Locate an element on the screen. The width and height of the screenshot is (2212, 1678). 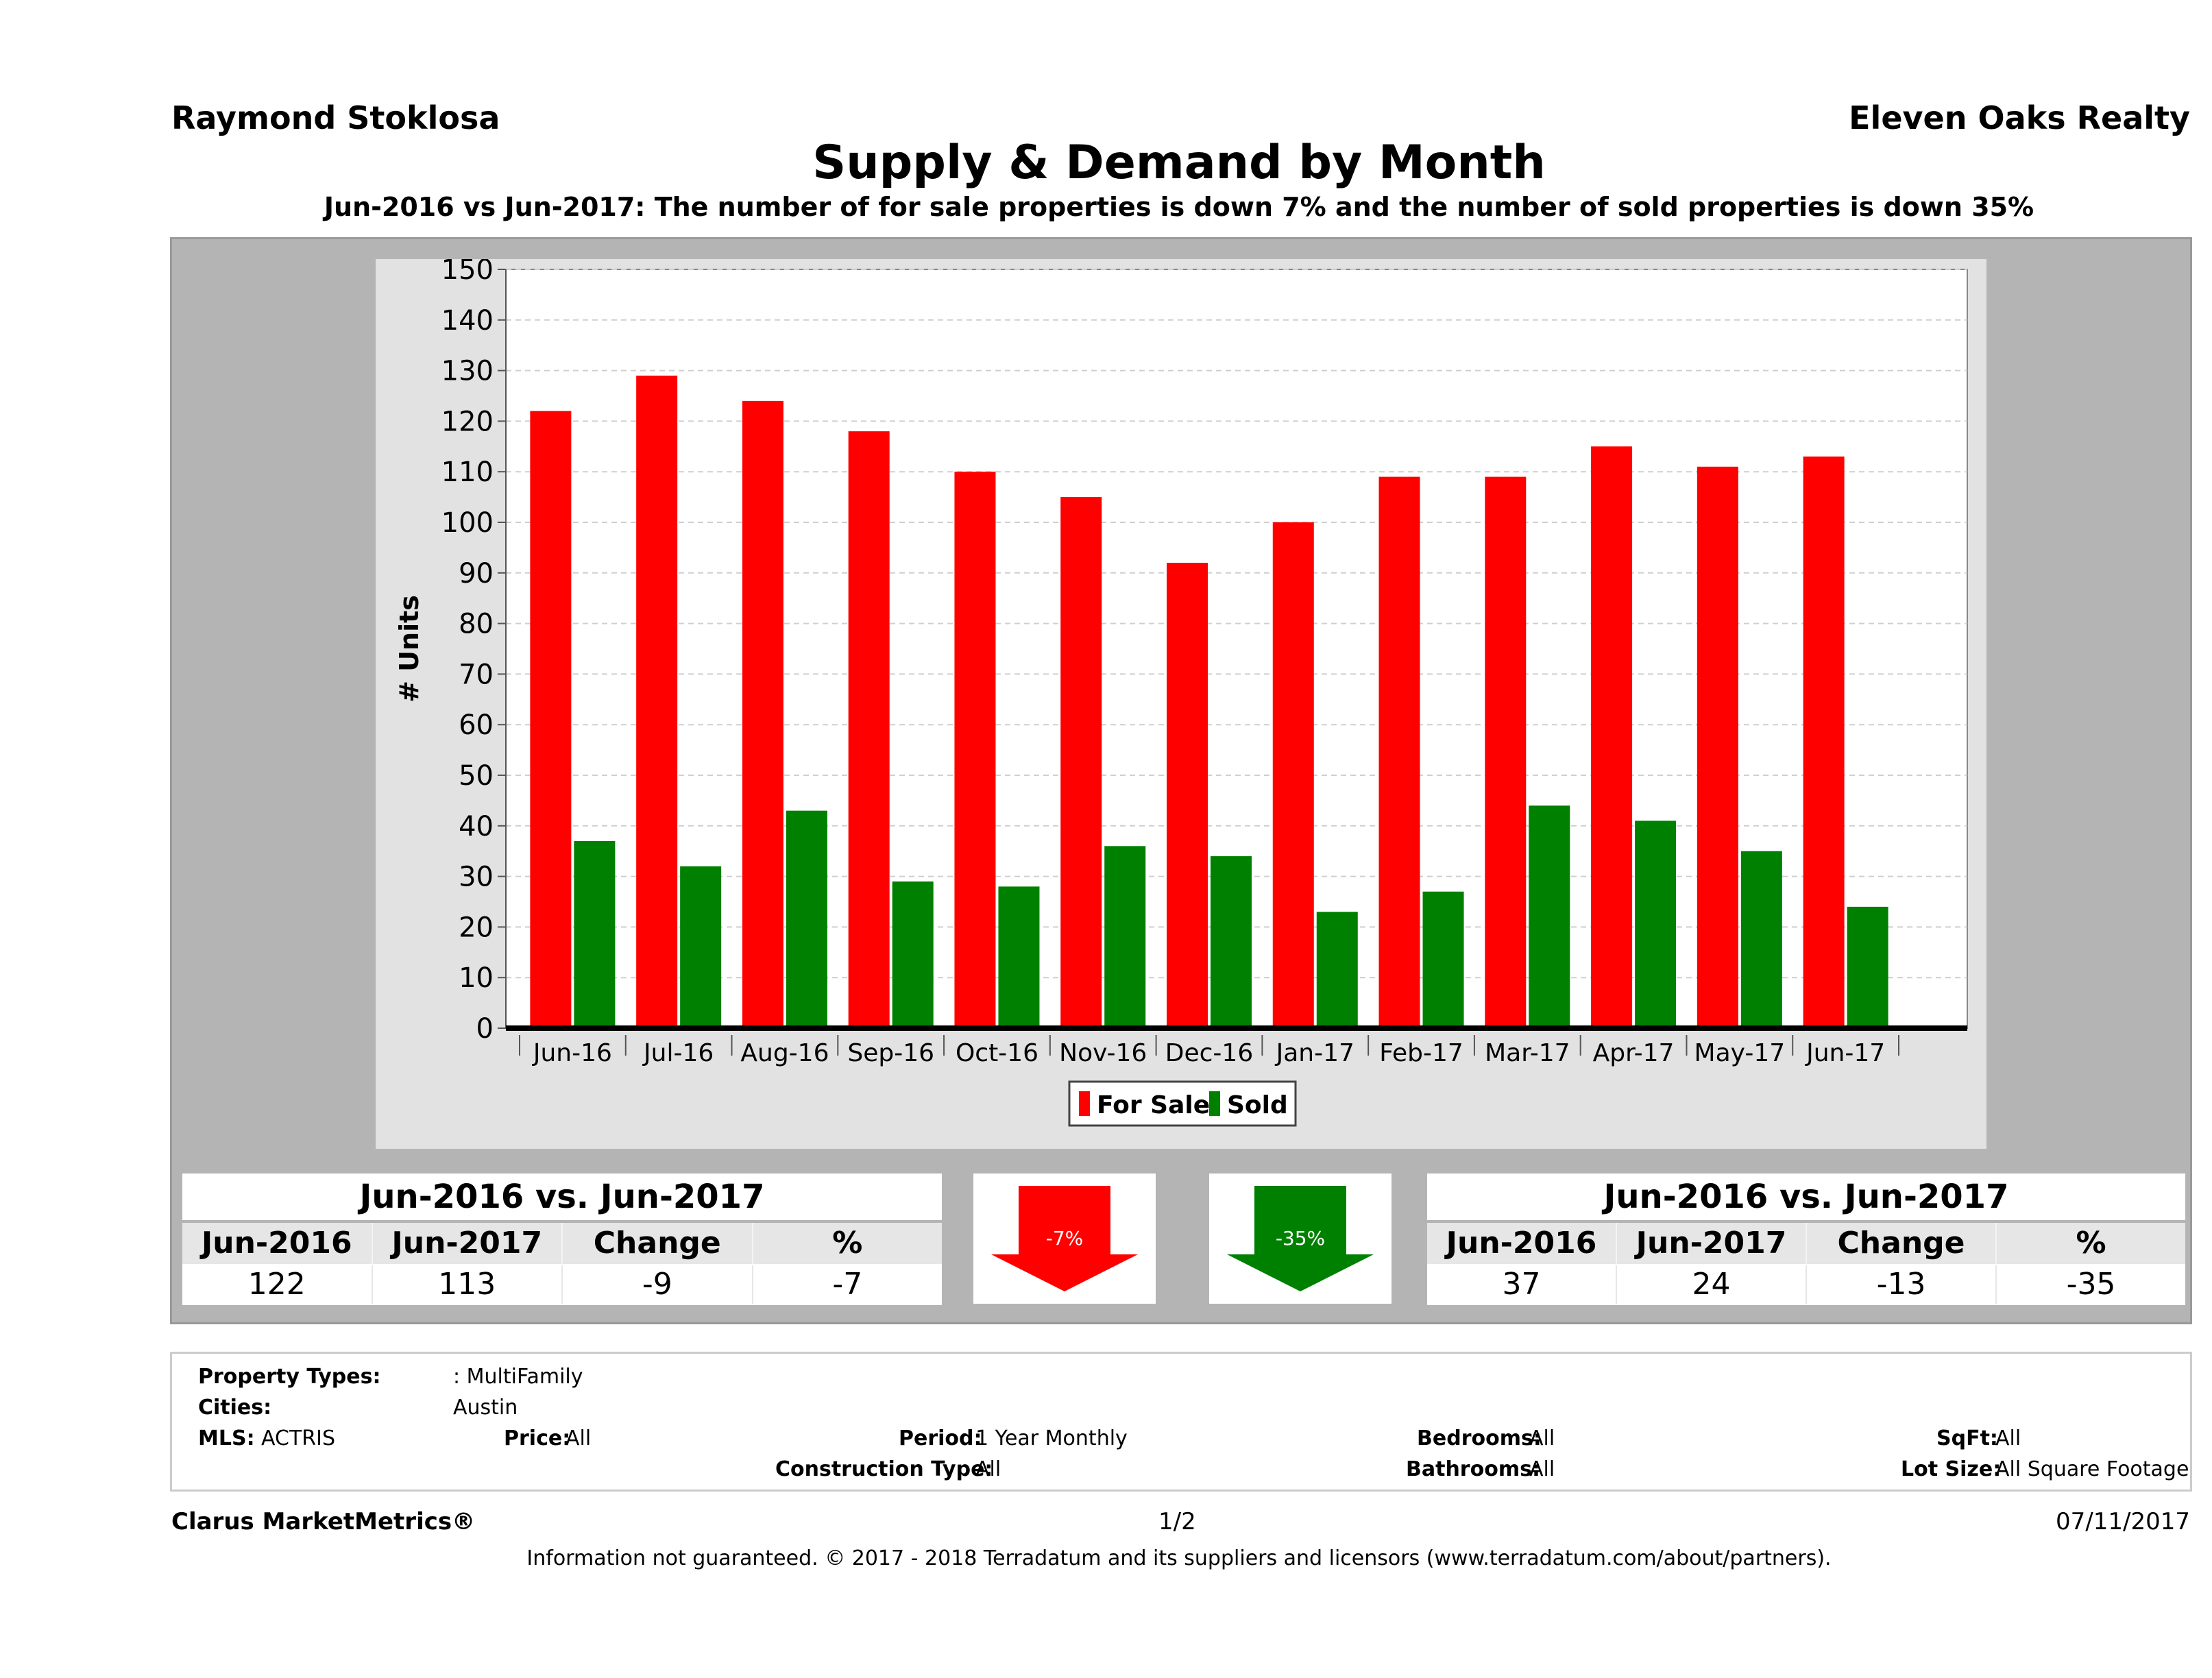
y-tick-label: 100 is located at coordinates (467, 523).